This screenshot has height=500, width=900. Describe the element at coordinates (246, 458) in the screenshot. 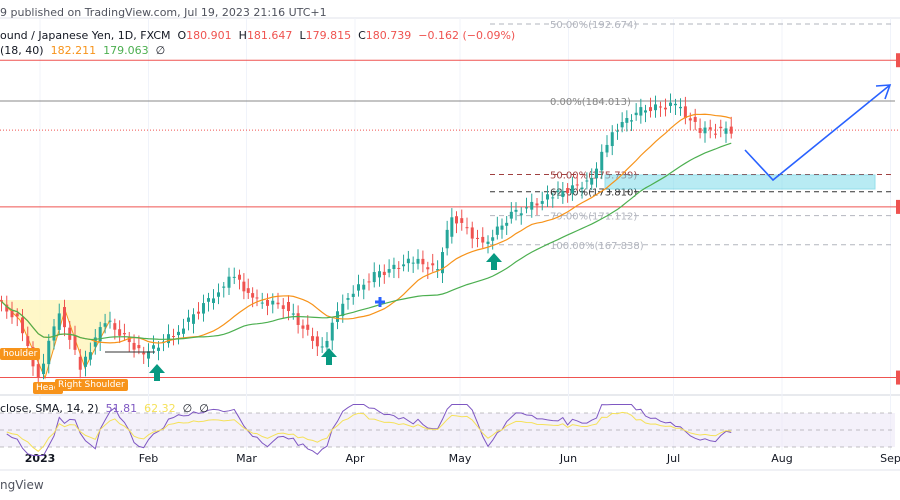

I see `x-tick-label: Mar` at that location.